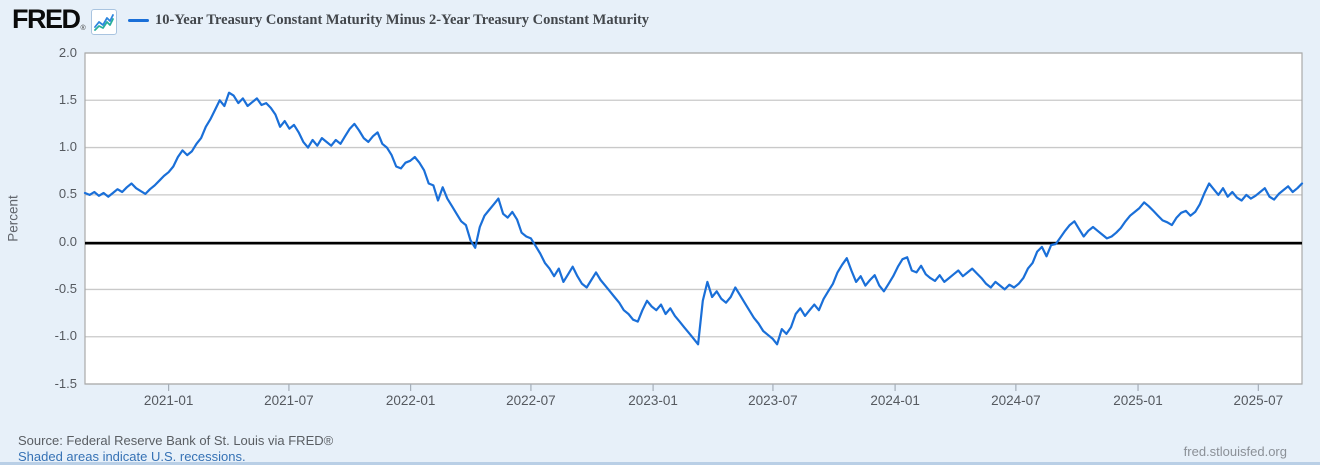 Image resolution: width=1320 pixels, height=465 pixels. I want to click on y-tick-label: -1.0, so click(65, 336).